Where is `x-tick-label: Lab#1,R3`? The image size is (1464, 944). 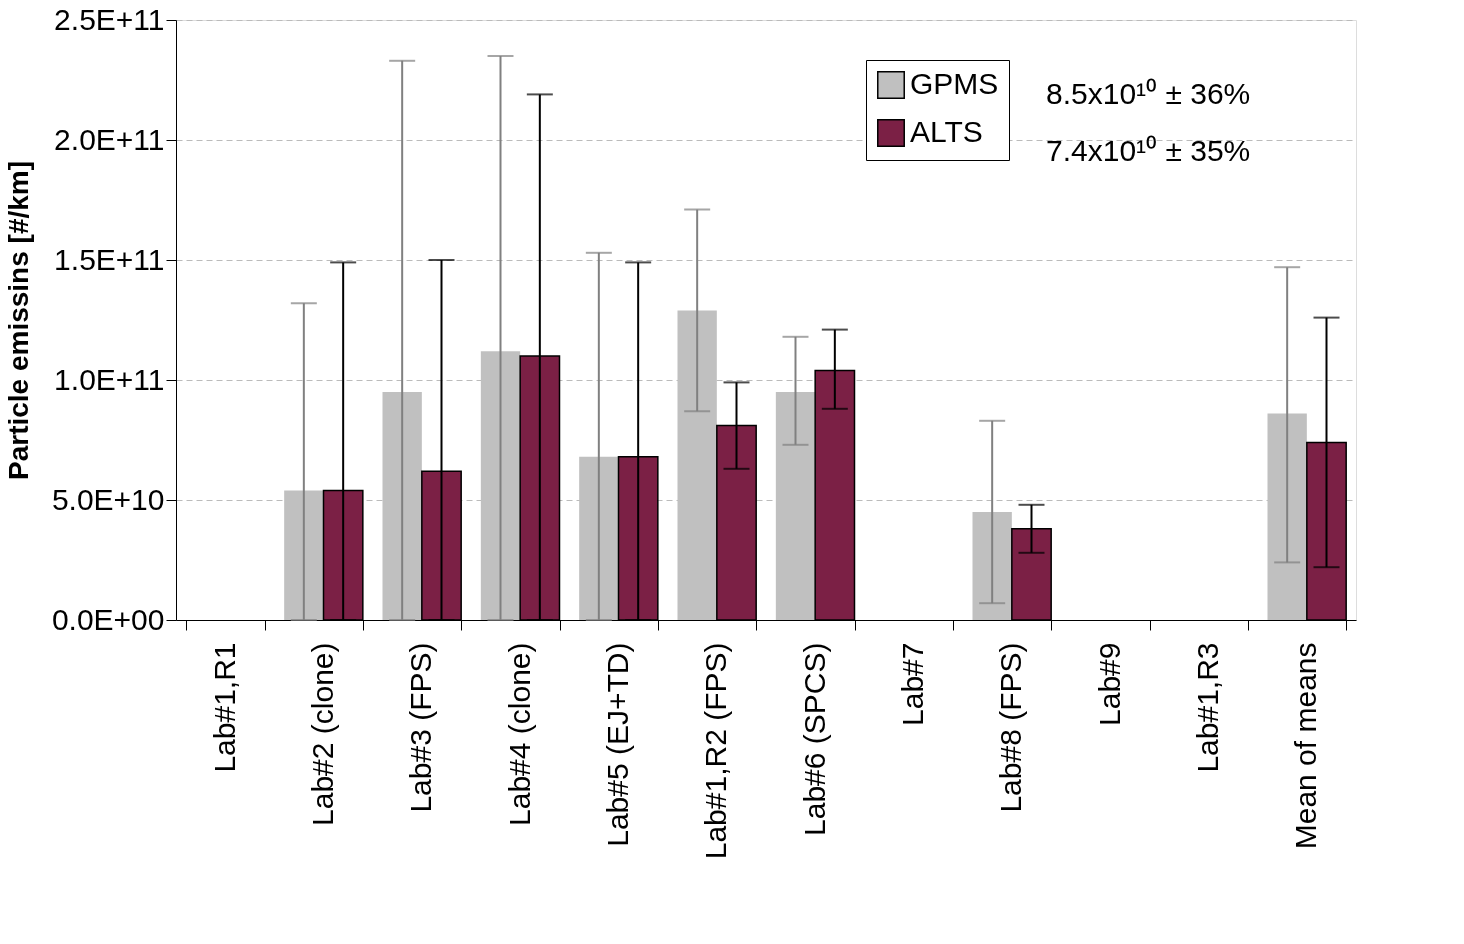
x-tick-label: Lab#1,R3 is located at coordinates (1207, 707).